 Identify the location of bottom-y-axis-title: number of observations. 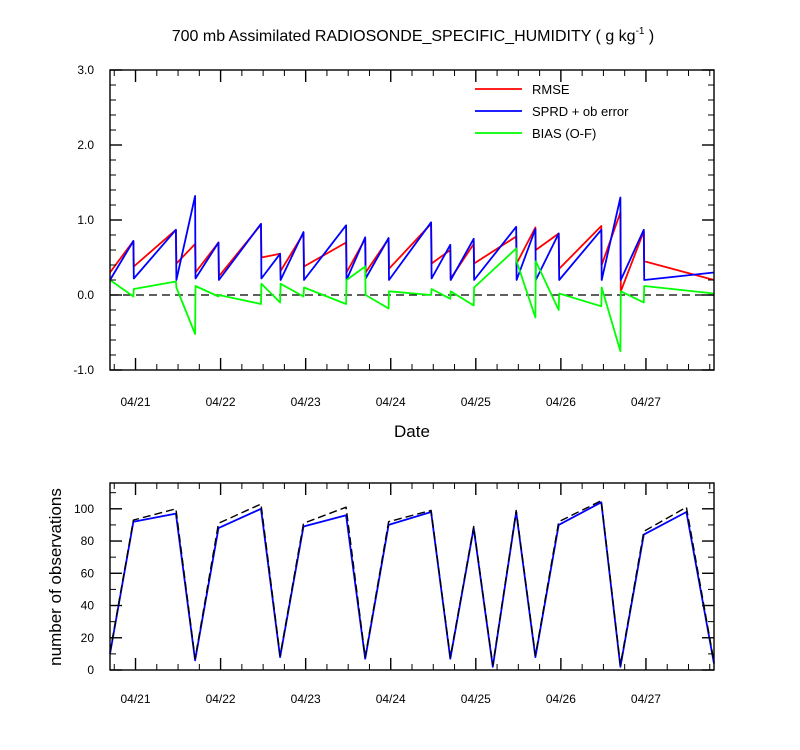
(55, 577).